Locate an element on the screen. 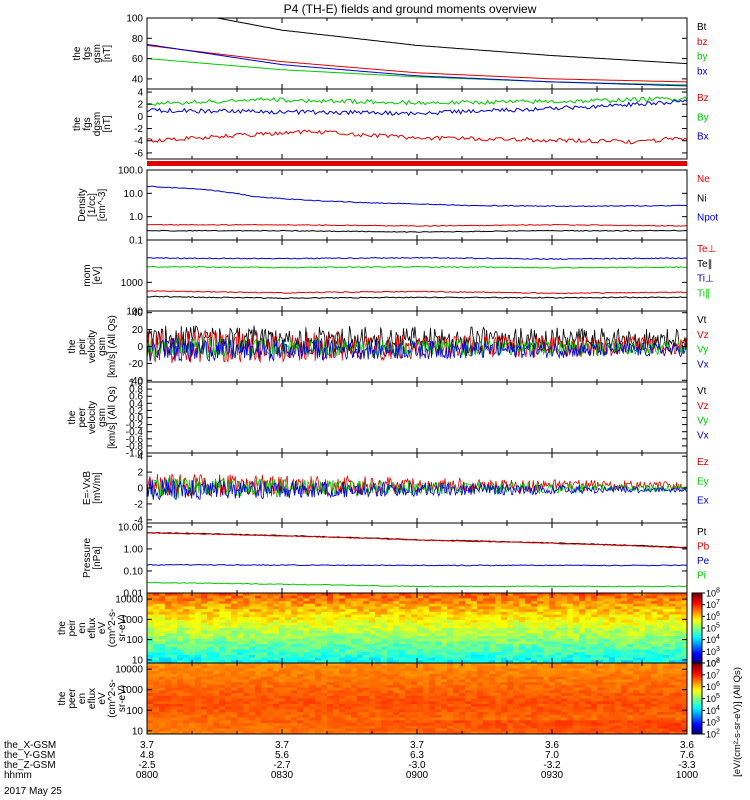 This screenshot has width=750, height=800. colorbar-step is located at coordinates (697, 648).